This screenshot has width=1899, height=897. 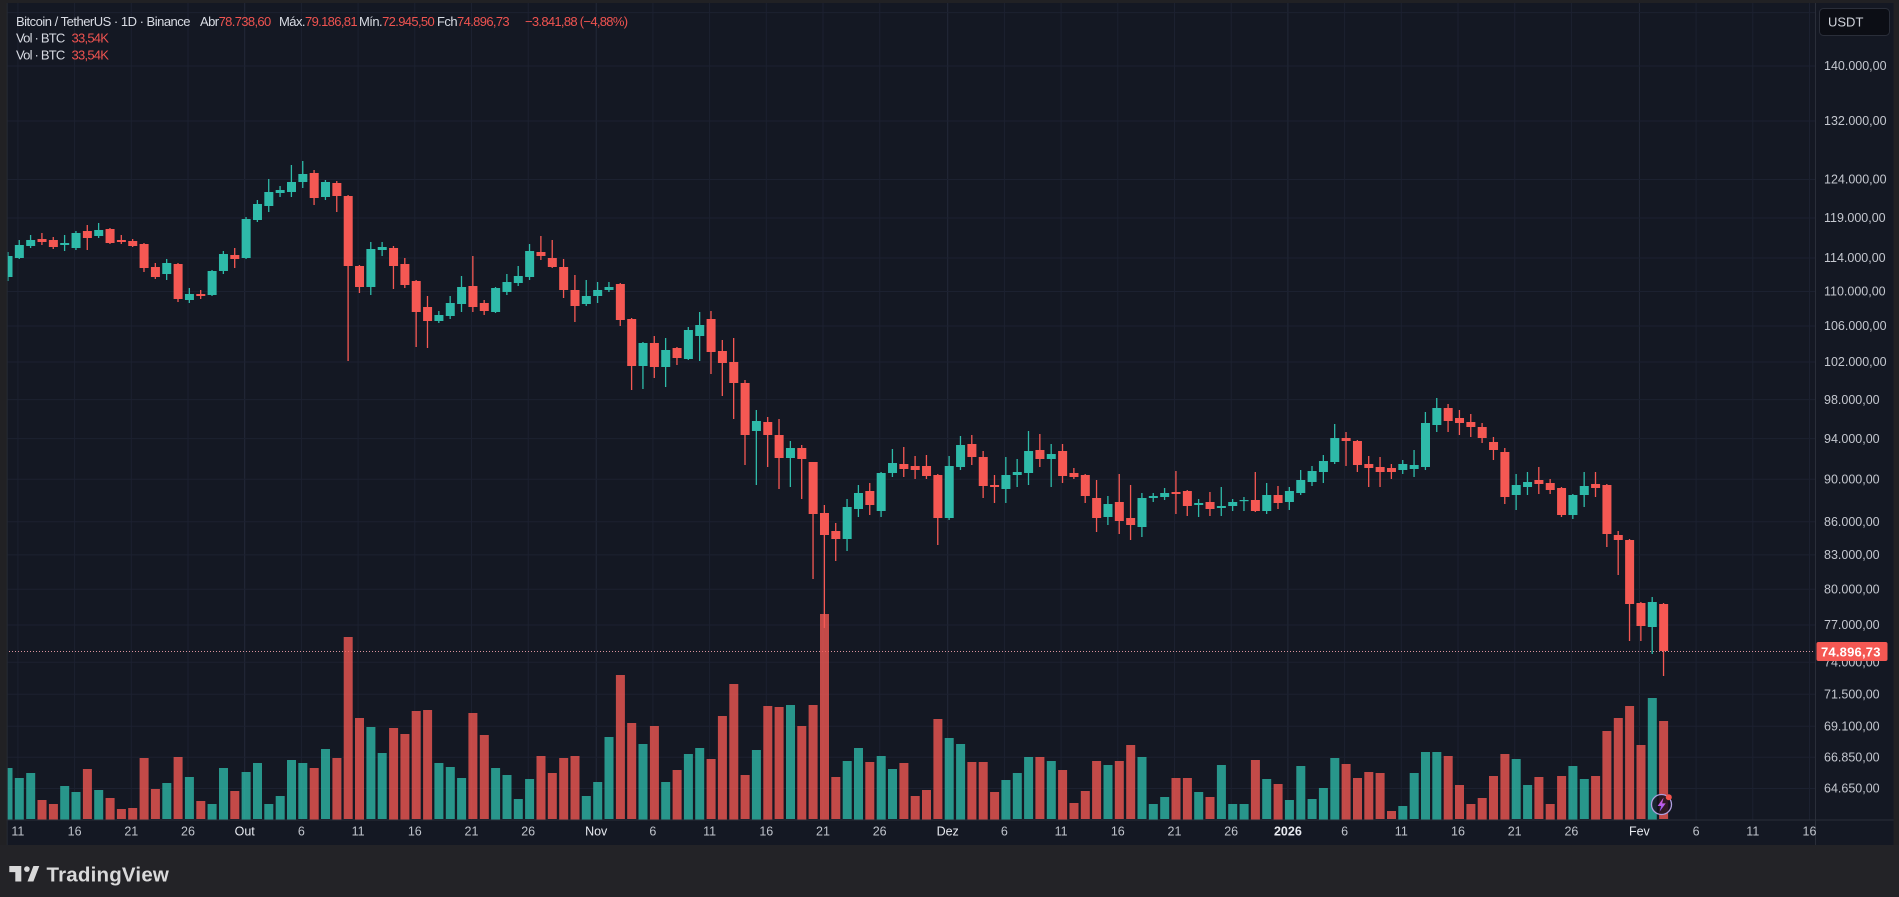 I want to click on svg-text: 94.000,00, so click(x=1852, y=439).